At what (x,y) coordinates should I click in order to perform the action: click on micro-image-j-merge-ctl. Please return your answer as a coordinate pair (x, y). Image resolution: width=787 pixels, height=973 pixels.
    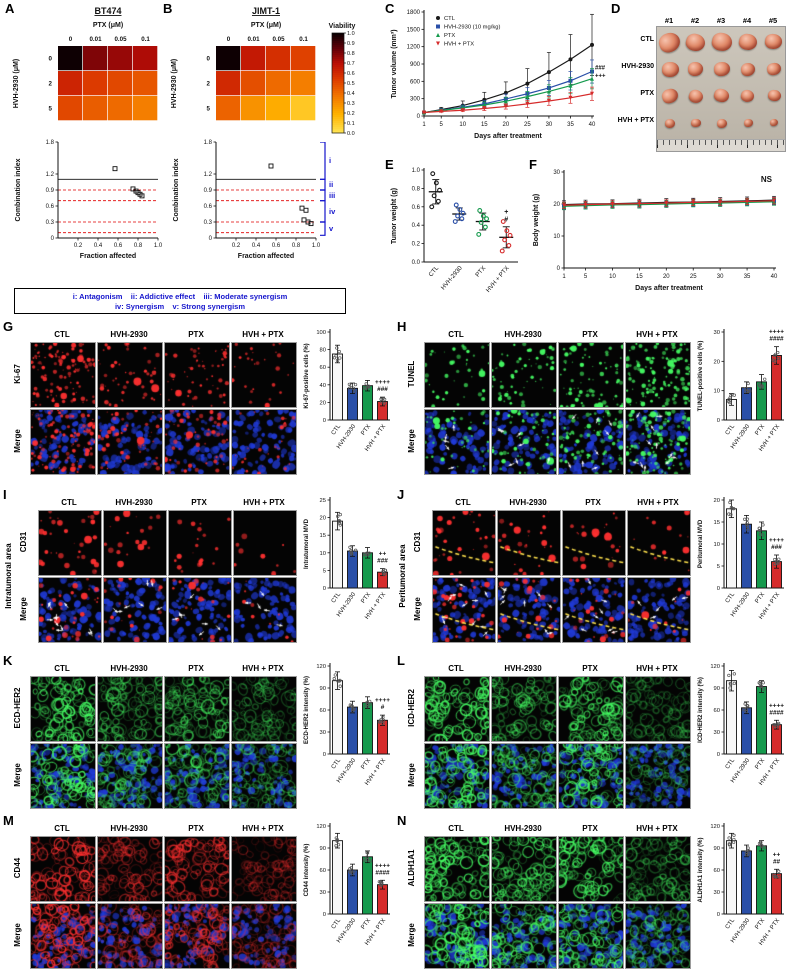
    Looking at the image, I should click on (464, 610).